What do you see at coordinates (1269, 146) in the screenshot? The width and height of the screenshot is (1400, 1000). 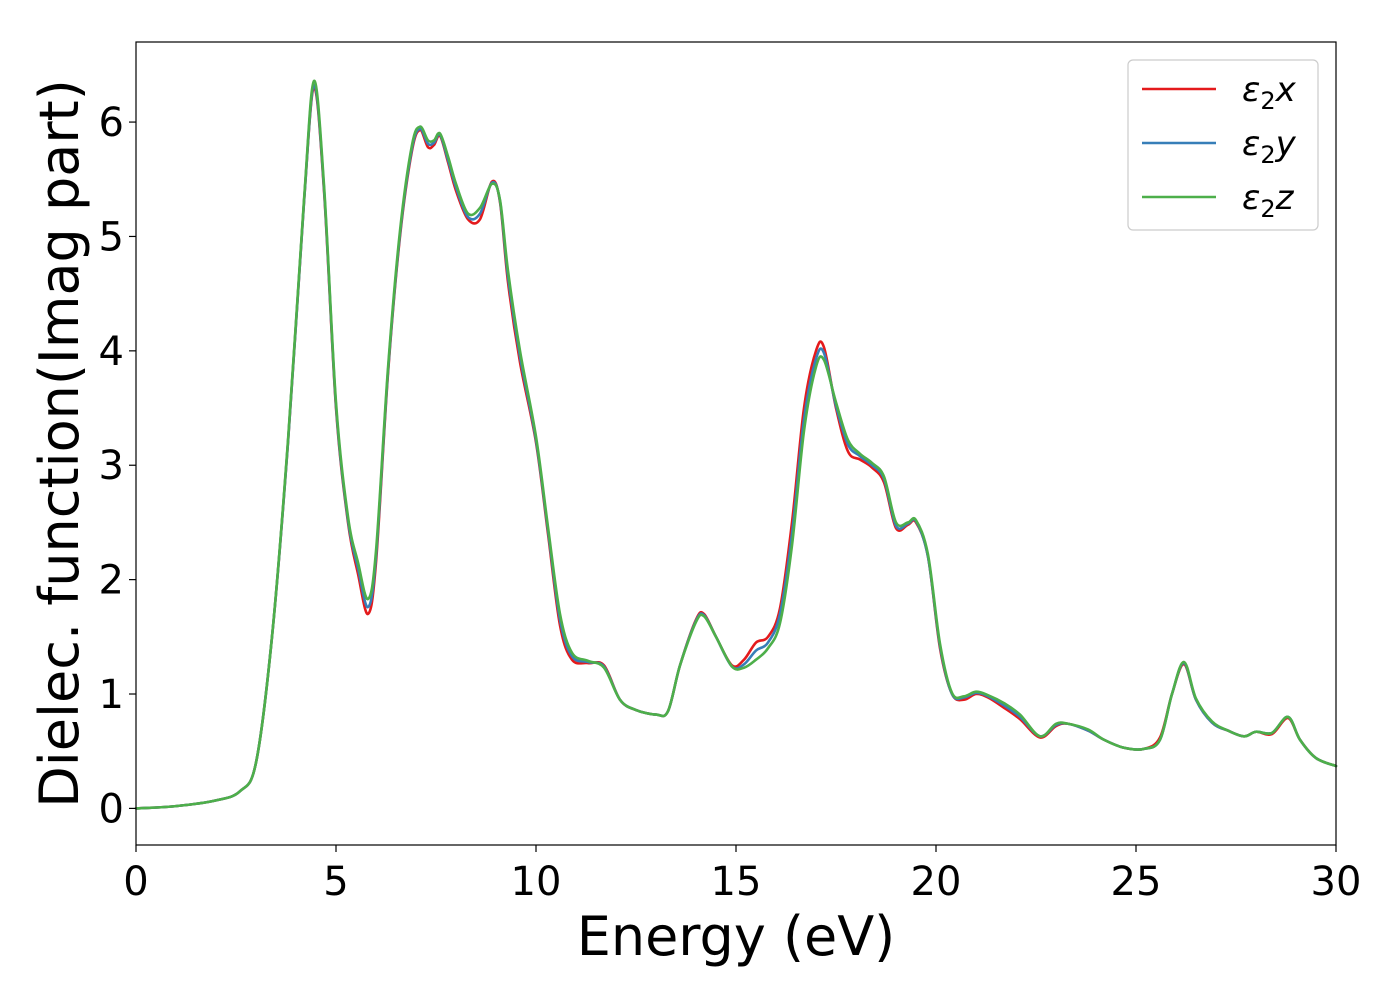 I see `legend-label-y: ε2y` at bounding box center [1269, 146].